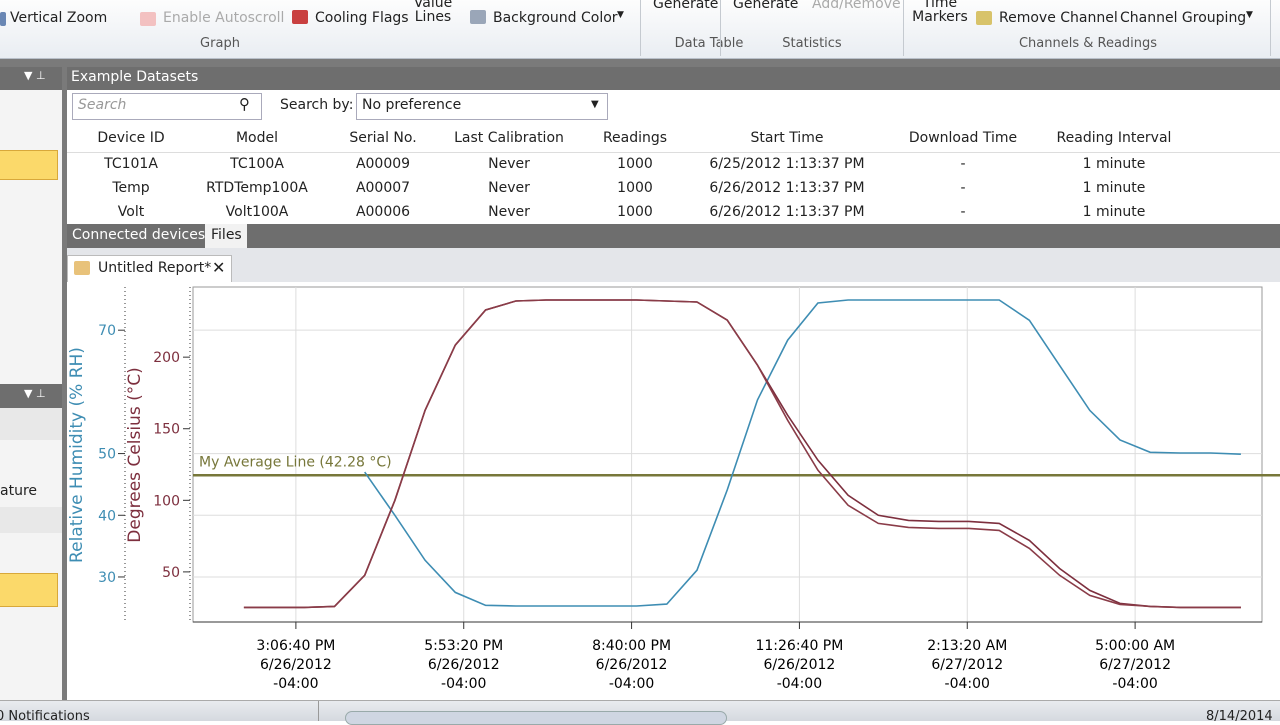 The height and width of the screenshot is (725, 1280). I want to click on table-cell: A00009, so click(383, 164).